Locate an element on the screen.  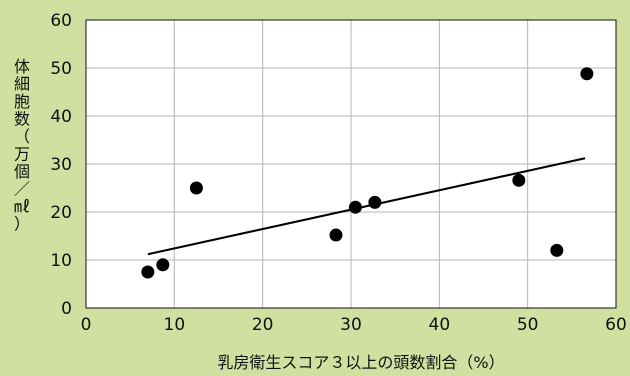
y-tick-label: 40 is located at coordinates (61, 117).